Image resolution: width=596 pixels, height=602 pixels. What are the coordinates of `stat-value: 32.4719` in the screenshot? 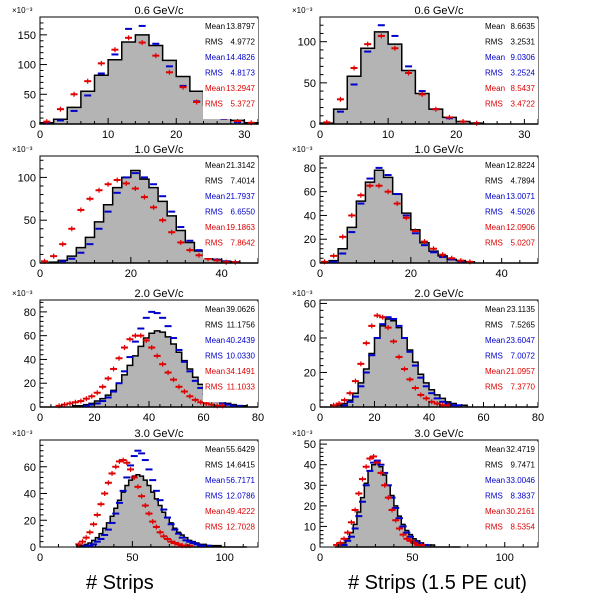 It's located at (520, 449).